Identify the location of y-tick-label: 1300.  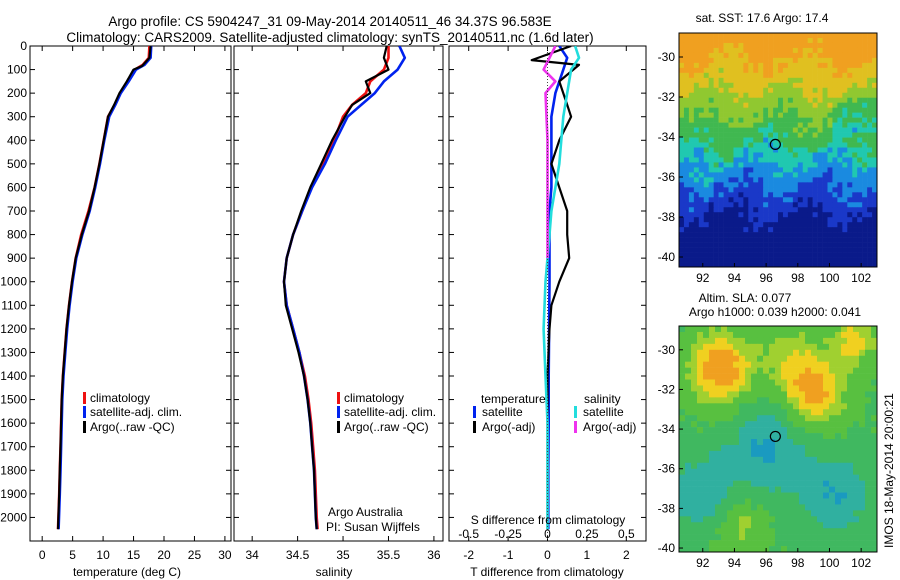
(13, 352).